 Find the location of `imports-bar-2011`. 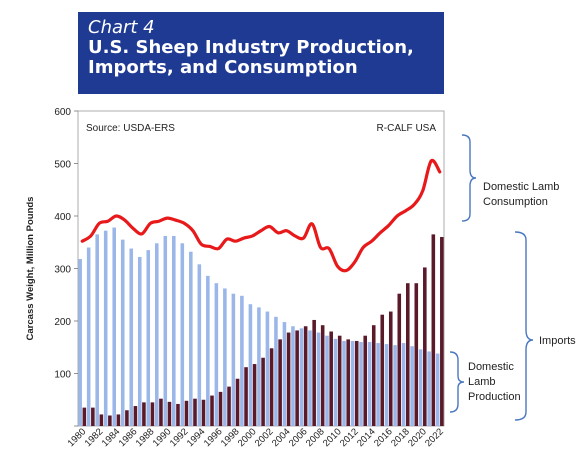

imports-bar-2011 is located at coordinates (348, 382).